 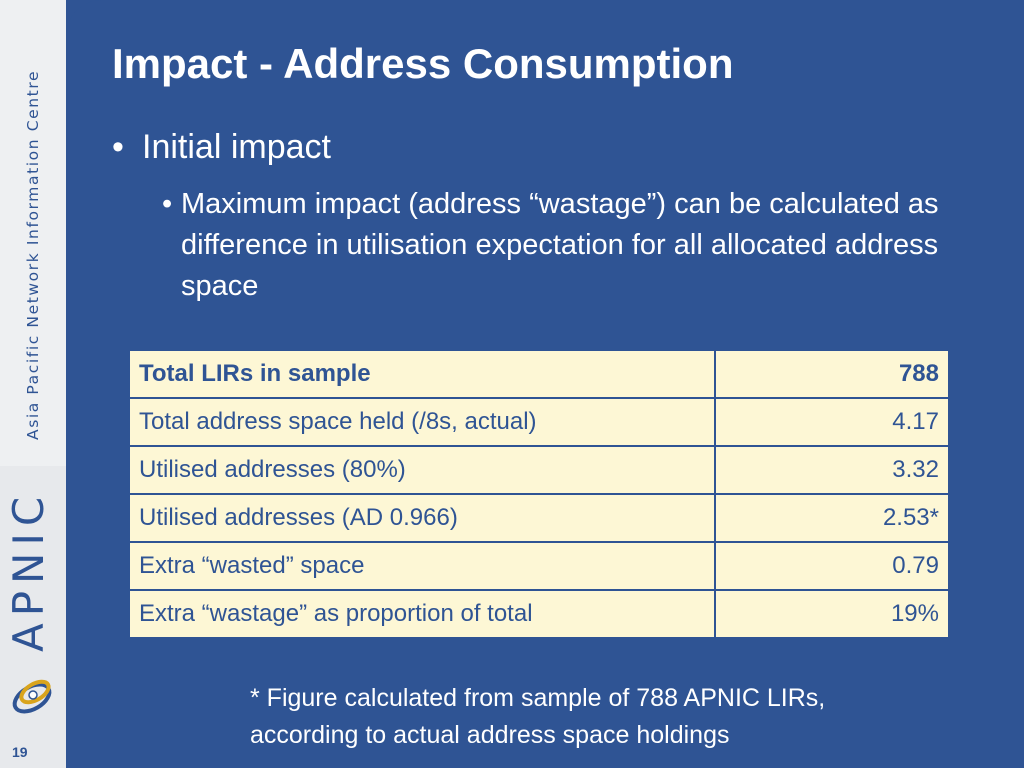 I want to click on sidebar-top-panel, so click(x=33, y=233).